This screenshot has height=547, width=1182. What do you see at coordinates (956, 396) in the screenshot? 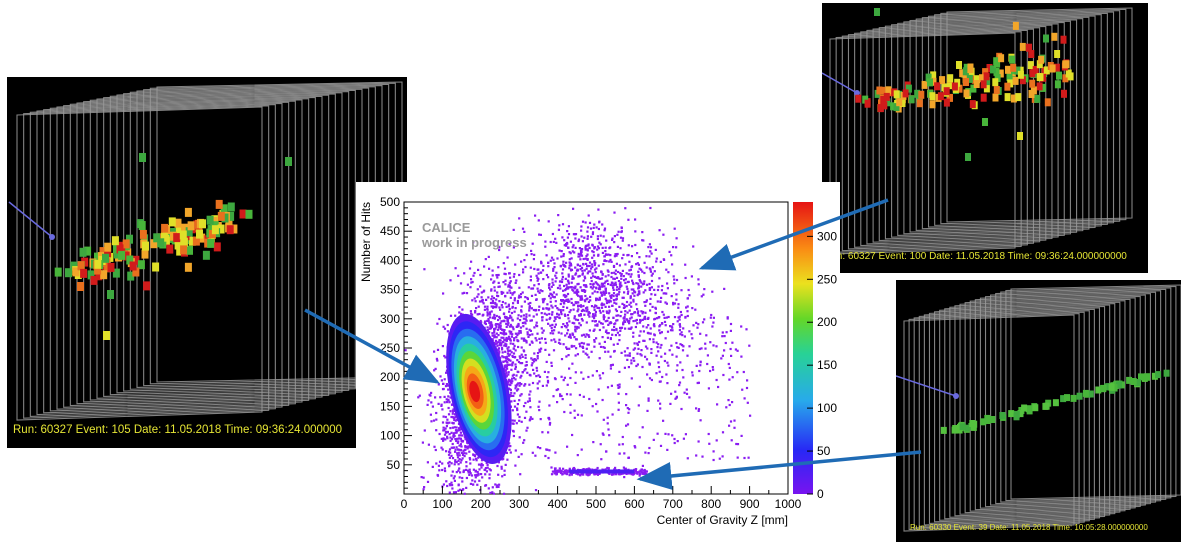
I see `axis-marker` at bounding box center [956, 396].